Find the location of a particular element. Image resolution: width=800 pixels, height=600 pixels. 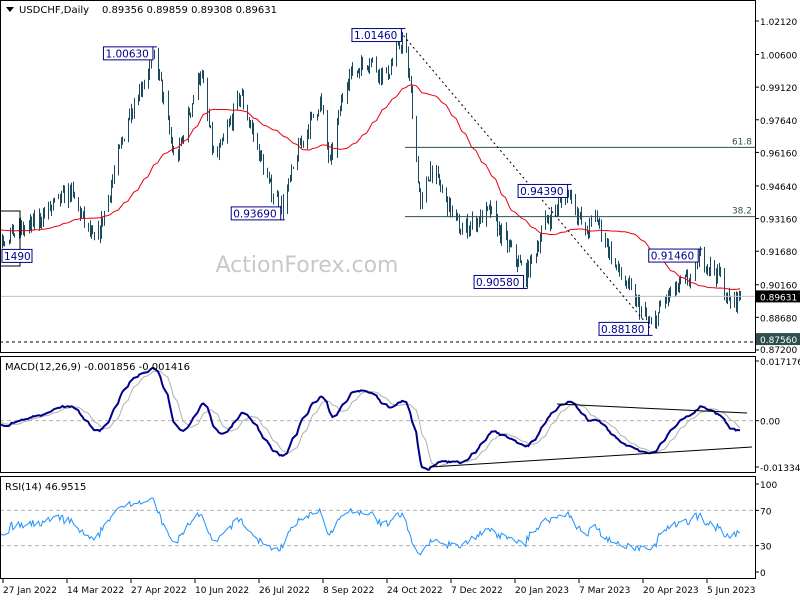

macd-axis-label: -0.01334 is located at coordinates (780, 469).